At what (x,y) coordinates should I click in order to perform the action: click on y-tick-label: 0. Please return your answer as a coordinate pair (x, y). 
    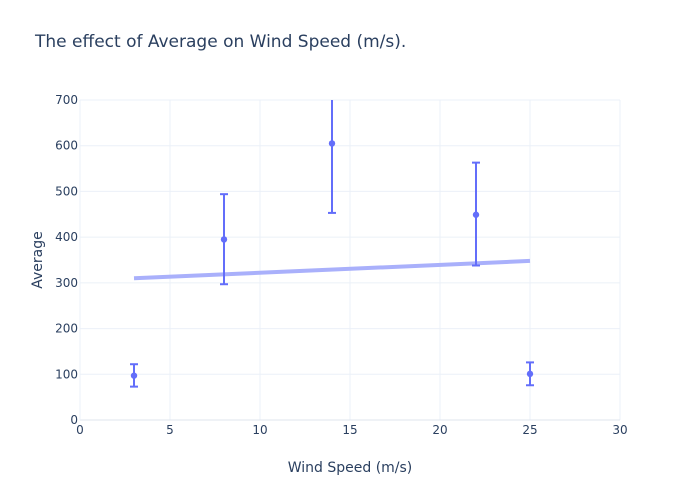
    Looking at the image, I should click on (74, 420).